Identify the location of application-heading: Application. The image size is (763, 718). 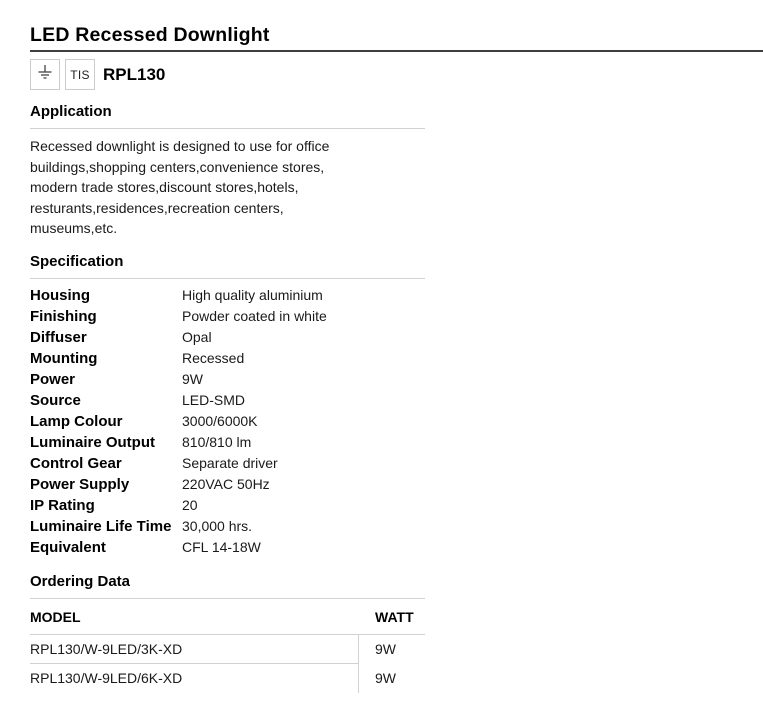
(71, 111).